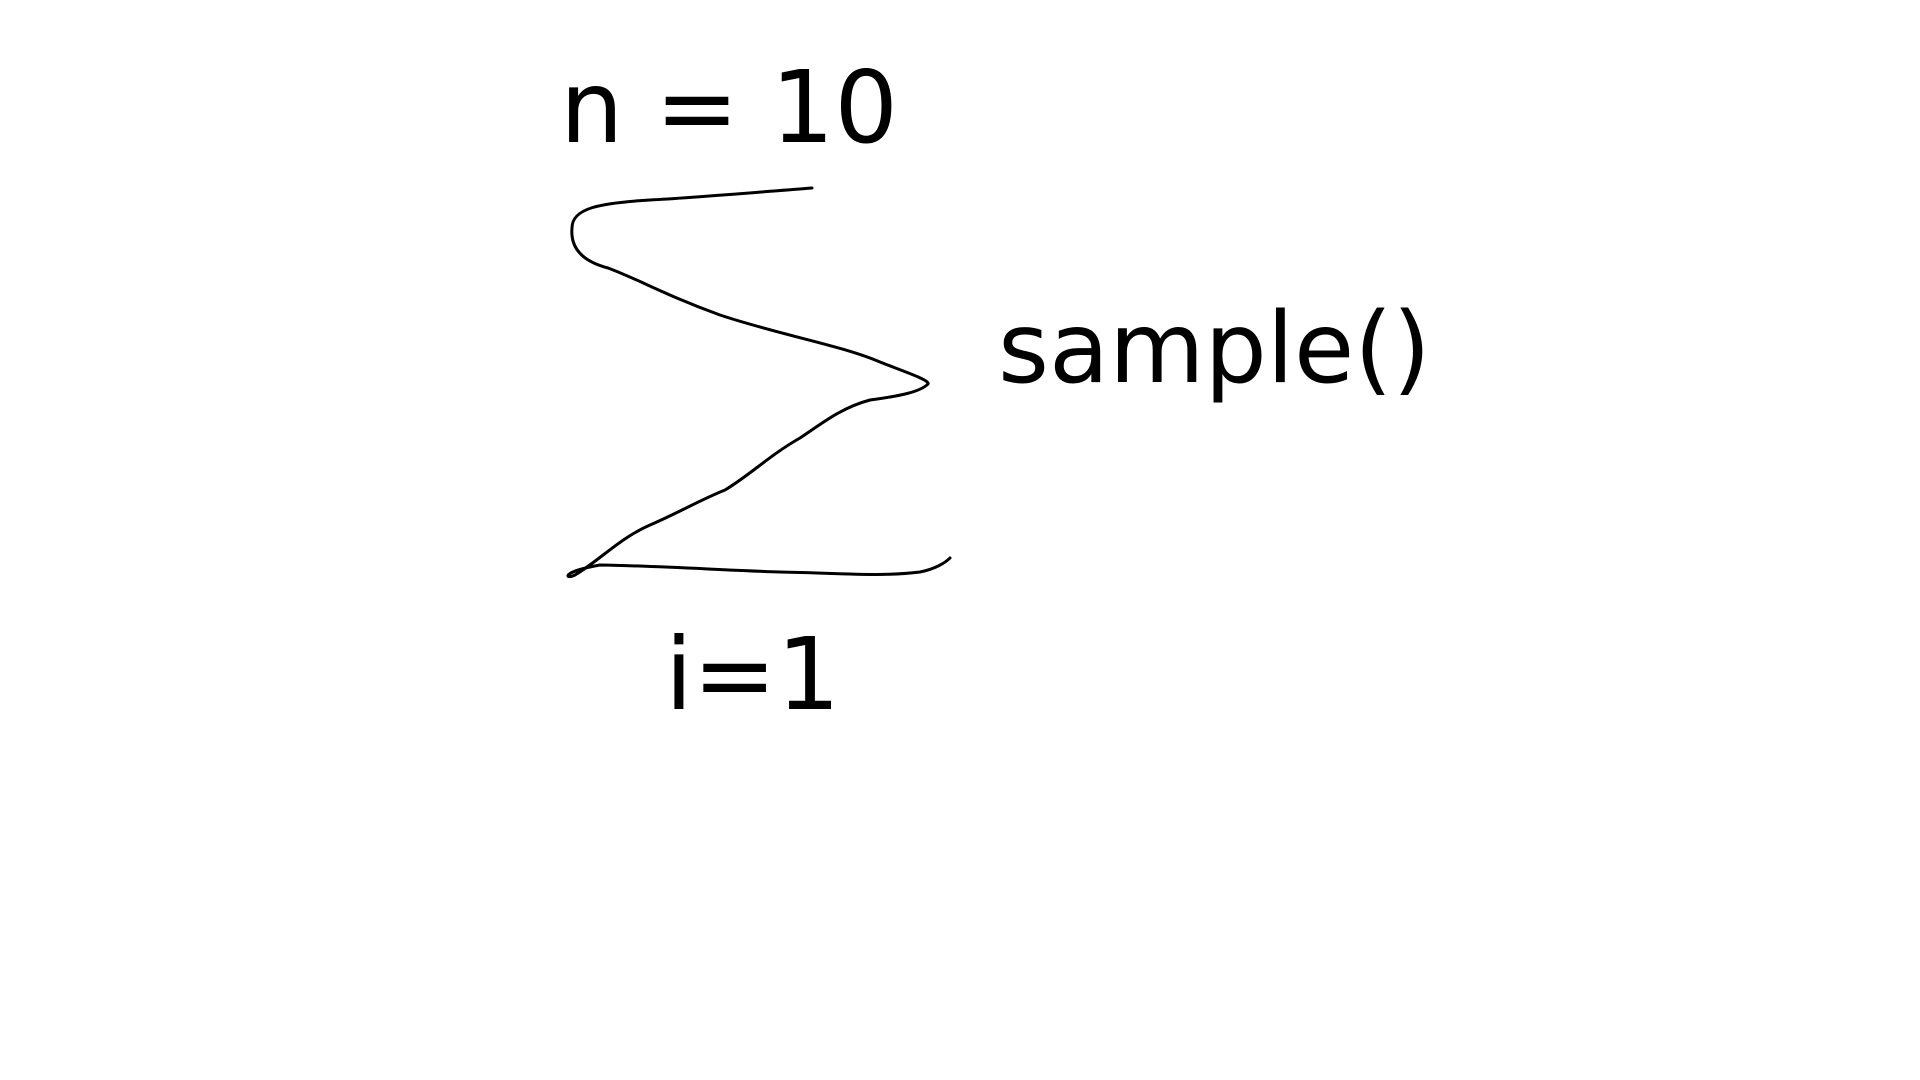 The height and width of the screenshot is (1080, 1920). What do you see at coordinates (753, 674) in the screenshot?
I see `lower-limit-label: i=1` at bounding box center [753, 674].